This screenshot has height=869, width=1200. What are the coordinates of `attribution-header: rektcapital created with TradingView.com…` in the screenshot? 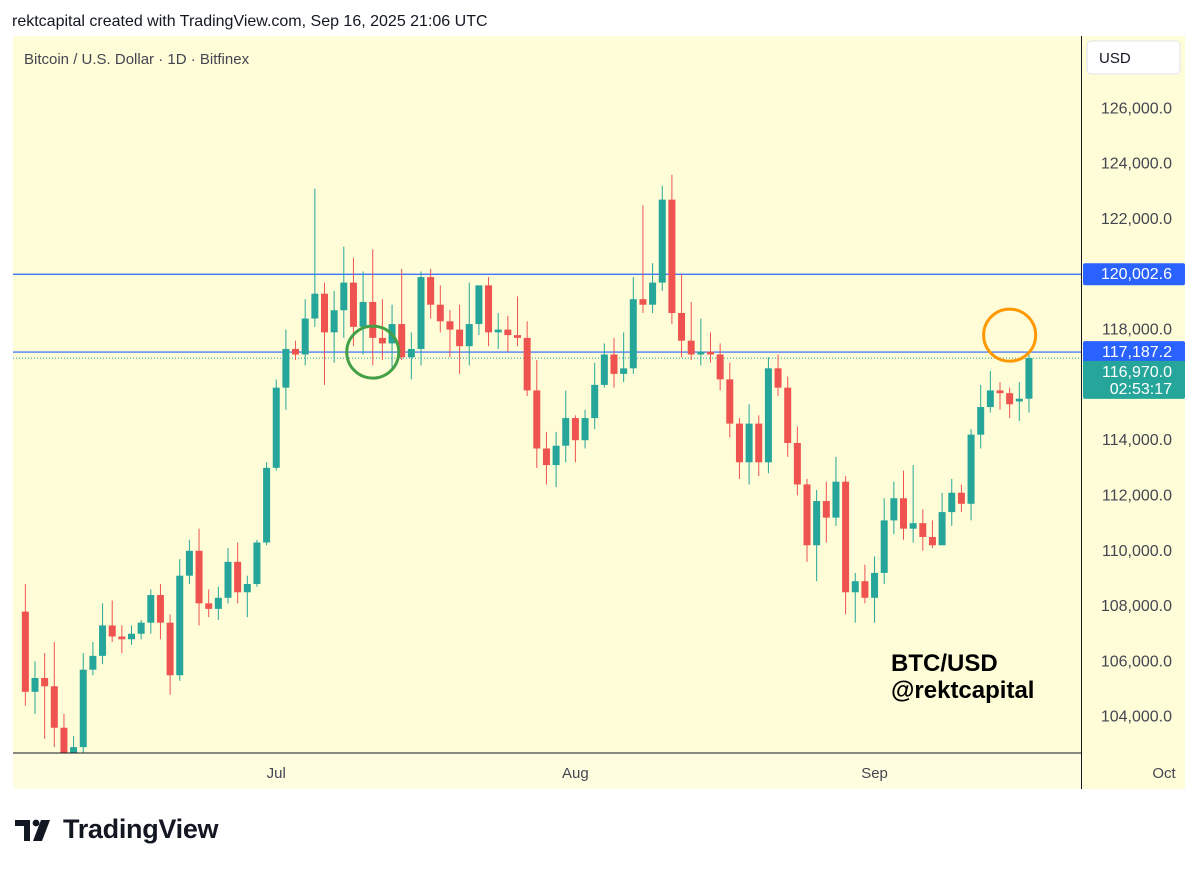 It's located at (250, 21).